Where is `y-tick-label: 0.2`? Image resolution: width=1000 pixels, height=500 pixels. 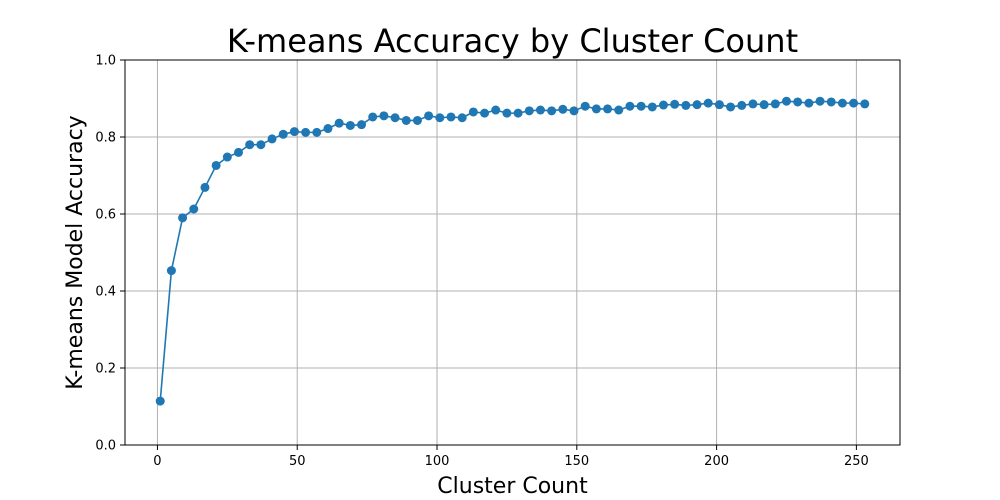 y-tick-label: 0.2 is located at coordinates (105, 369).